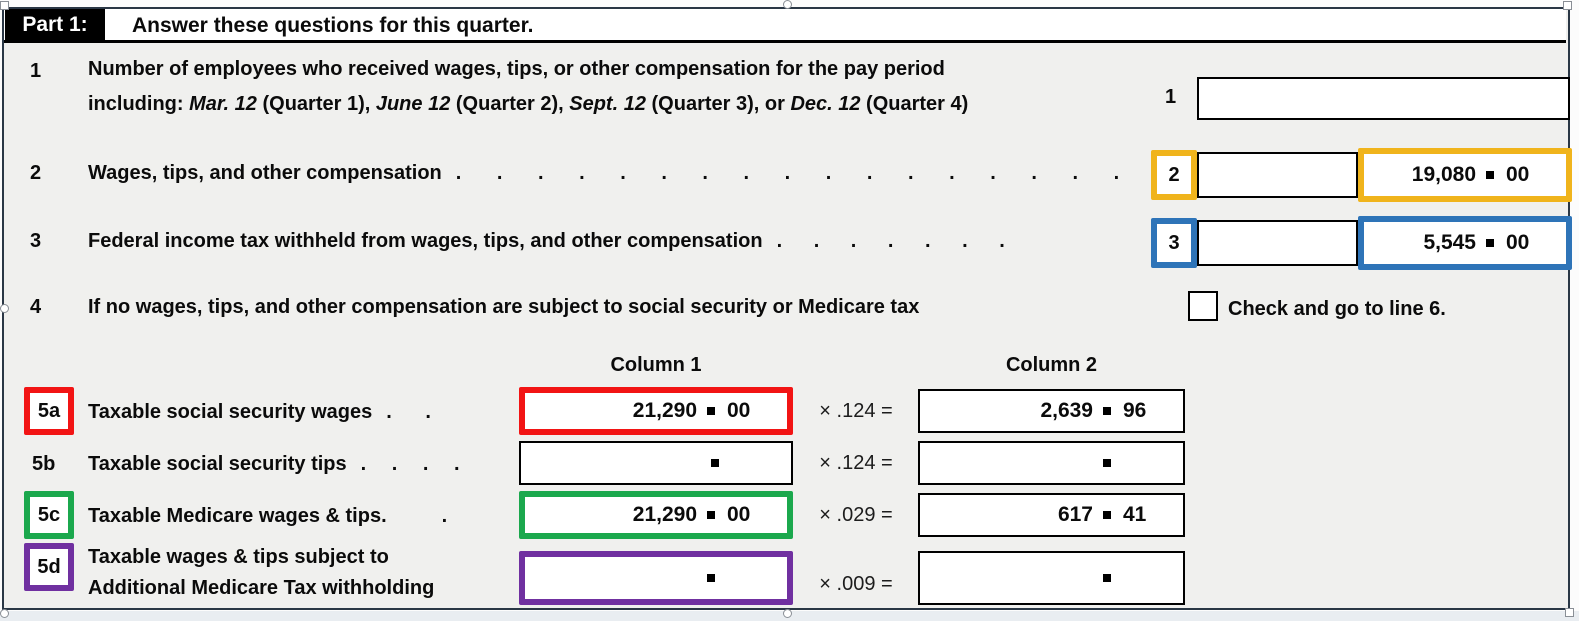 This screenshot has height=621, width=1579. Describe the element at coordinates (1051, 578) in the screenshot. I see `row5d-col2-field` at that location.